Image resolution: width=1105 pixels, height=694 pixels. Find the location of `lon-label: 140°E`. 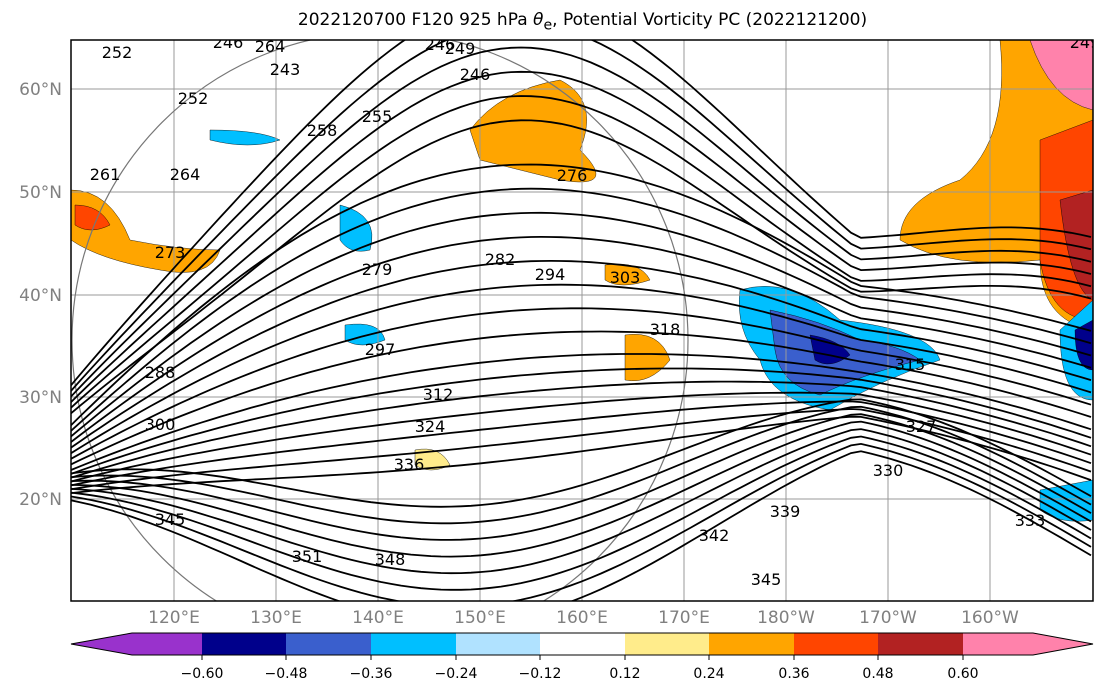

lon-label: 140°E is located at coordinates (378, 618).